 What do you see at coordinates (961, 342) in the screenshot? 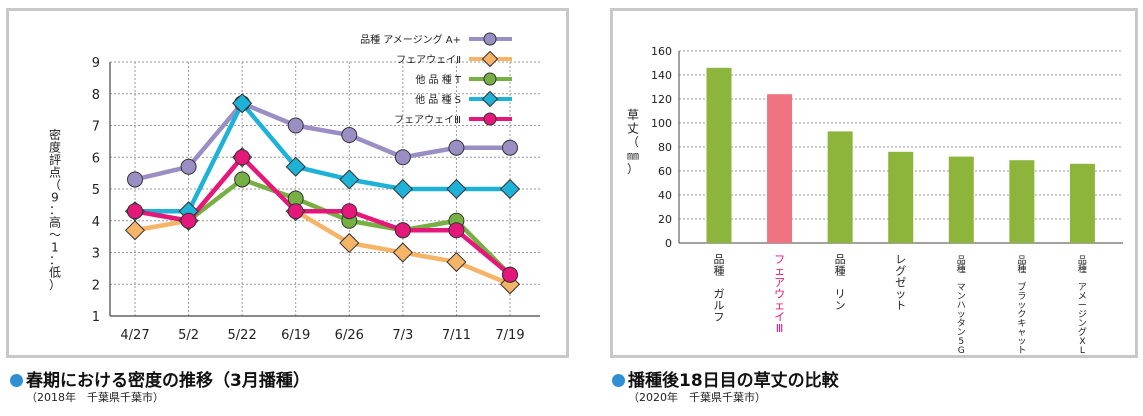
I see `x-tick-label-char: 5` at bounding box center [961, 342].